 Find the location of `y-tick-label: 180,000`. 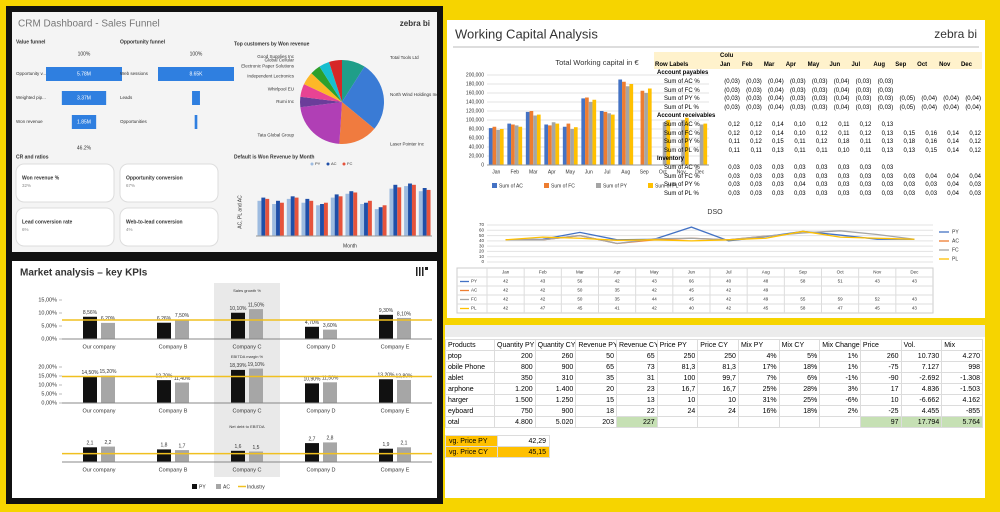

y-tick-label: 180,000 is located at coordinates (475, 84).